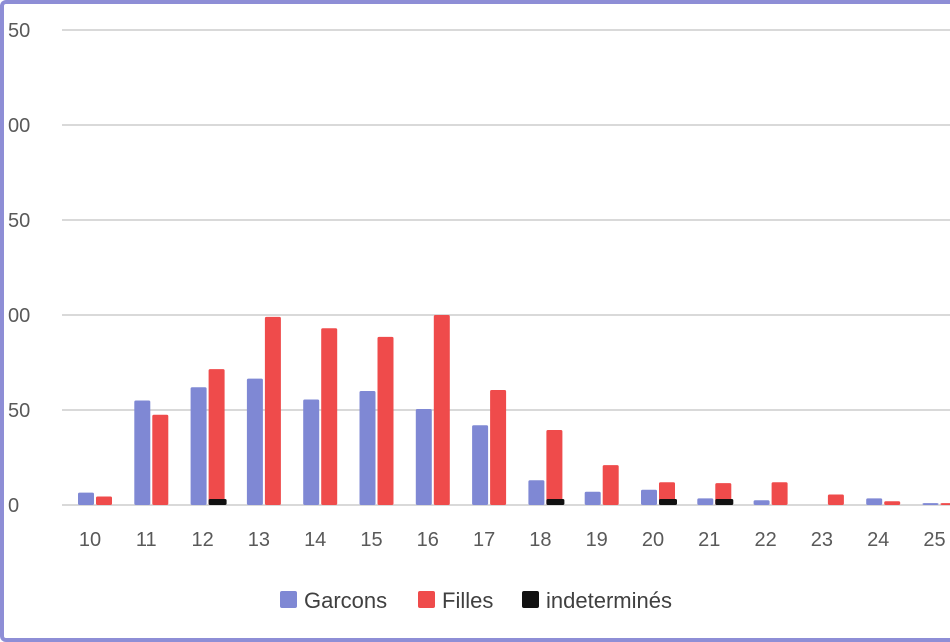 The height and width of the screenshot is (642, 950). Describe the element at coordinates (90, 540) in the screenshot. I see `x-tick-label: 10` at that location.